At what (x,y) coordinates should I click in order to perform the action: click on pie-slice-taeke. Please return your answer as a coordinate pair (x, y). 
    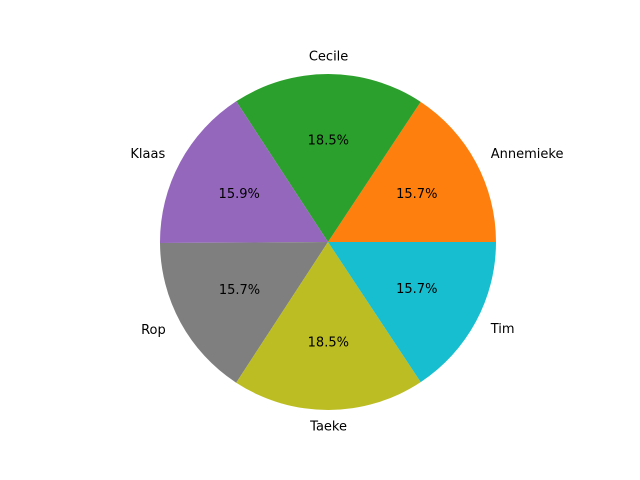
    Looking at the image, I should click on (328, 326).